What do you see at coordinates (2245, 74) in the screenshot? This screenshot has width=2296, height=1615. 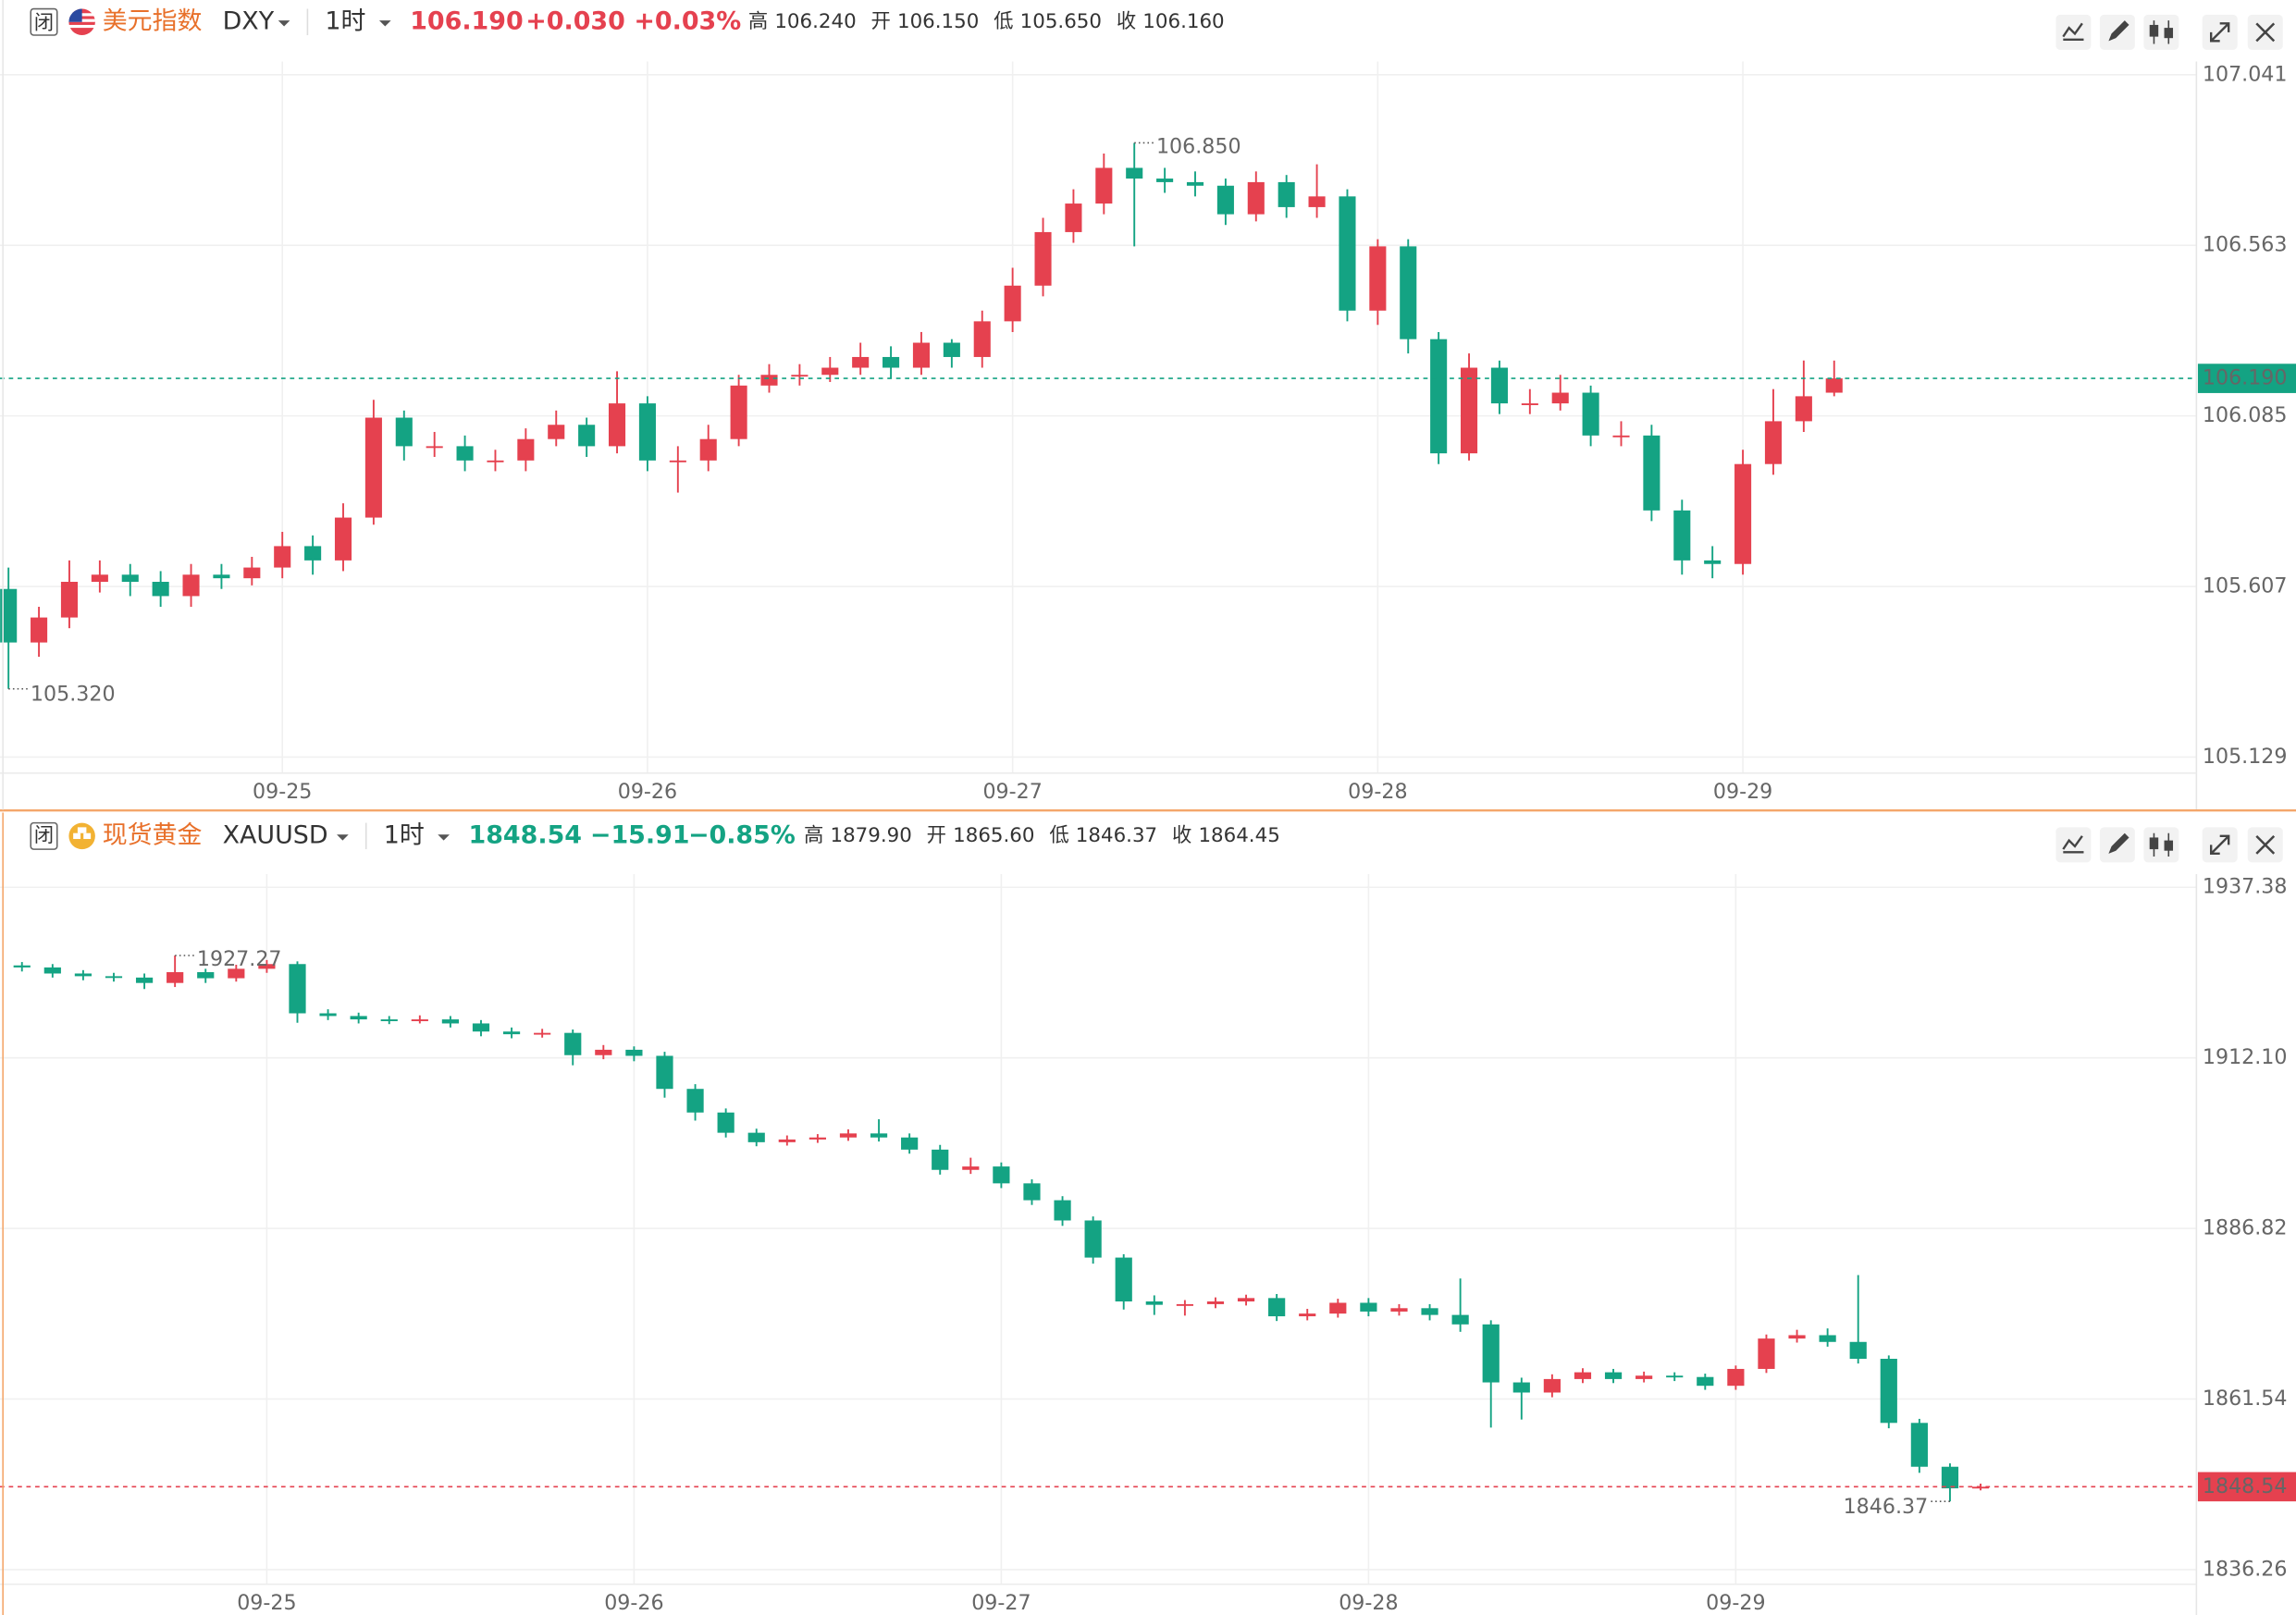 I see `y-tick-label: 107.041` at bounding box center [2245, 74].